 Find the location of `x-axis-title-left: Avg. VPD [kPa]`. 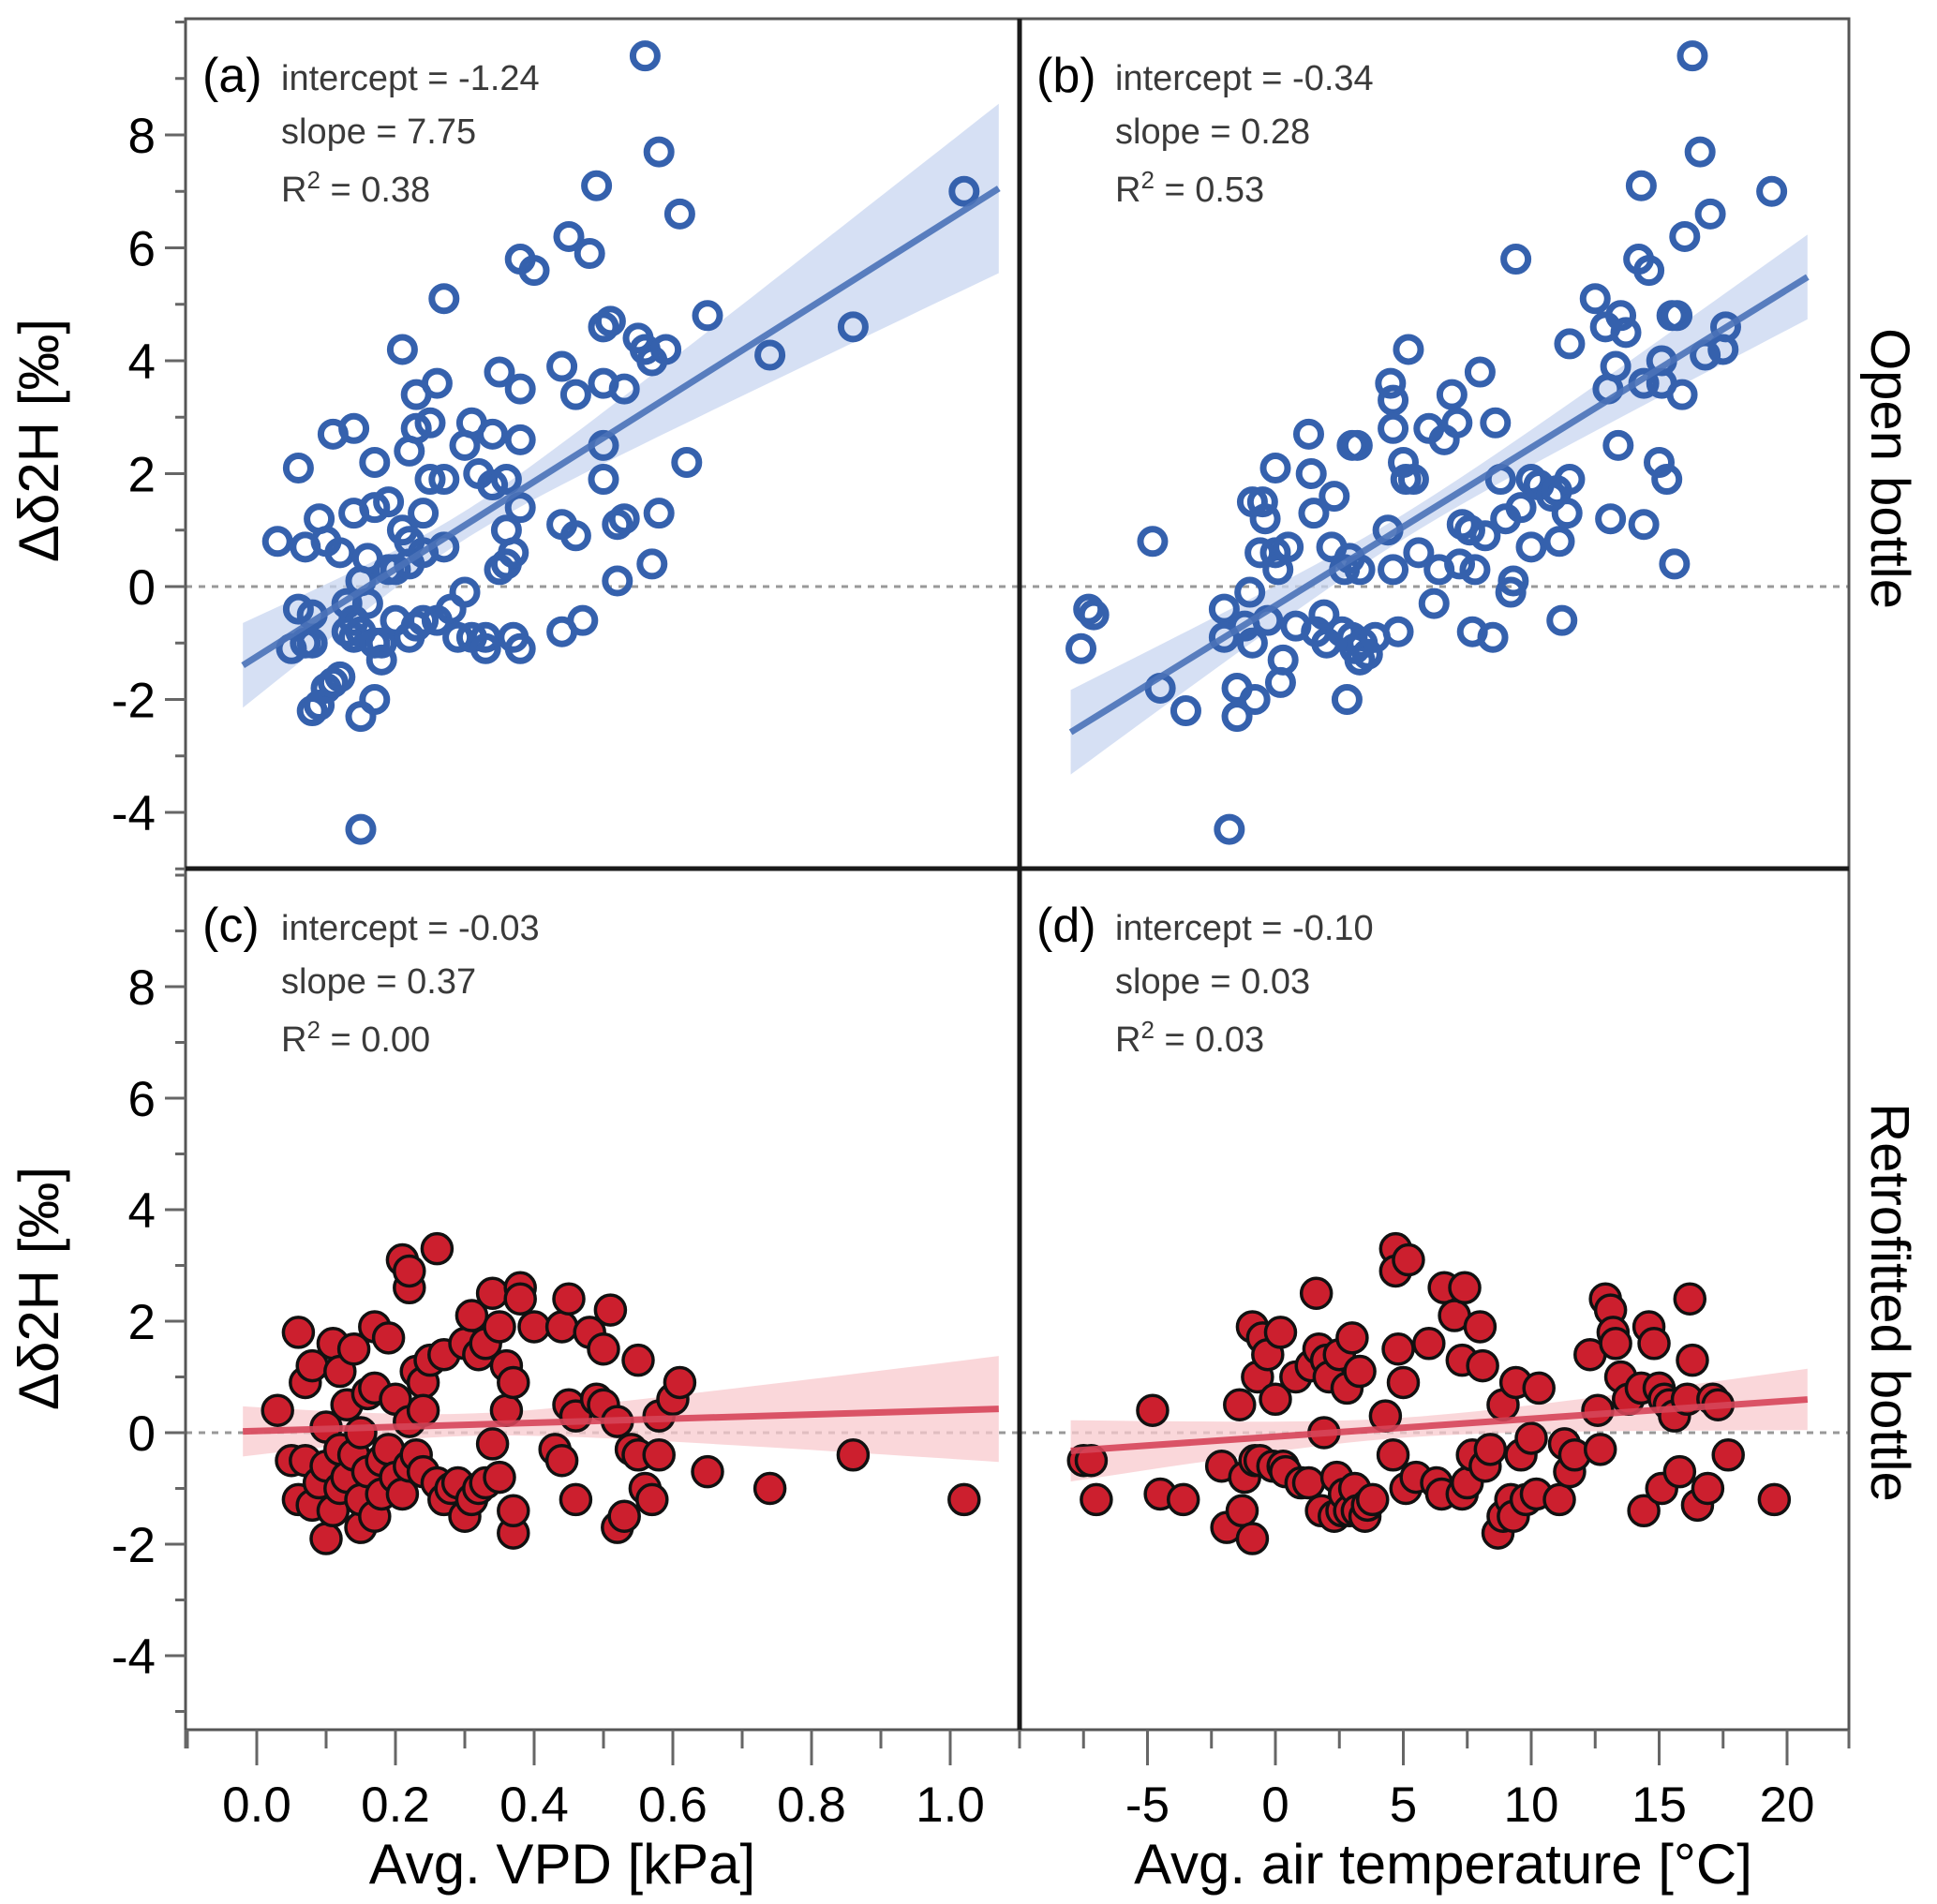

x-axis-title-left: Avg. VPD [kPa] is located at coordinates (562, 1864).